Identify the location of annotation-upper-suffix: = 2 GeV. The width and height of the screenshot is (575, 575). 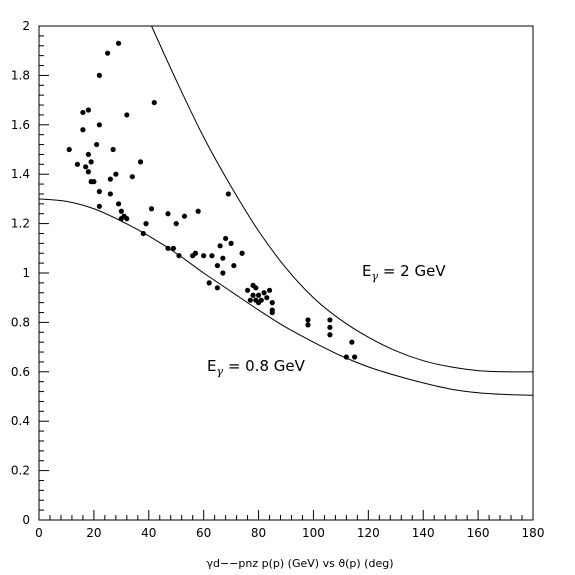
(412, 271).